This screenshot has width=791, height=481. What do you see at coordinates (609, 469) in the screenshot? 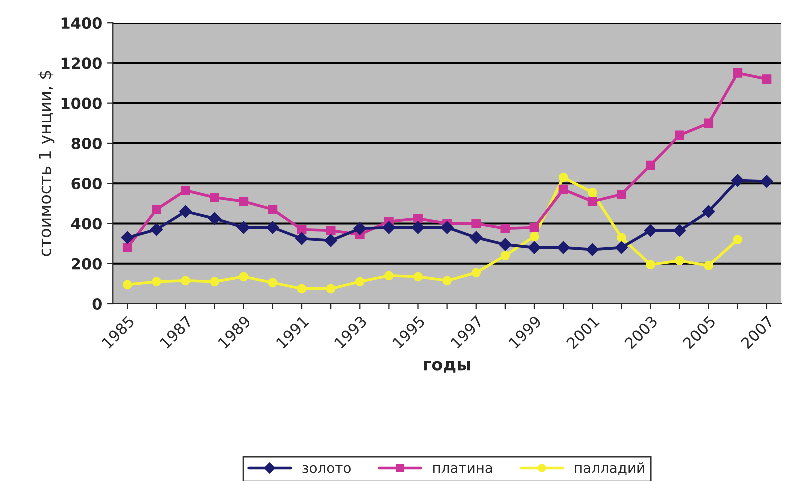
I see `legend-label: палладий` at bounding box center [609, 469].